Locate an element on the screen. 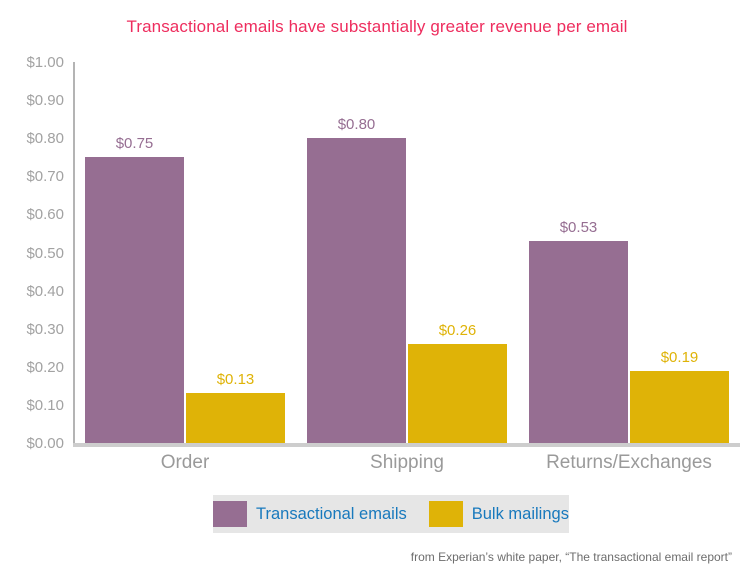 Image resolution: width=754 pixels, height=584 pixels. y-axis-tick-label: $0.50 is located at coordinates (45, 253).